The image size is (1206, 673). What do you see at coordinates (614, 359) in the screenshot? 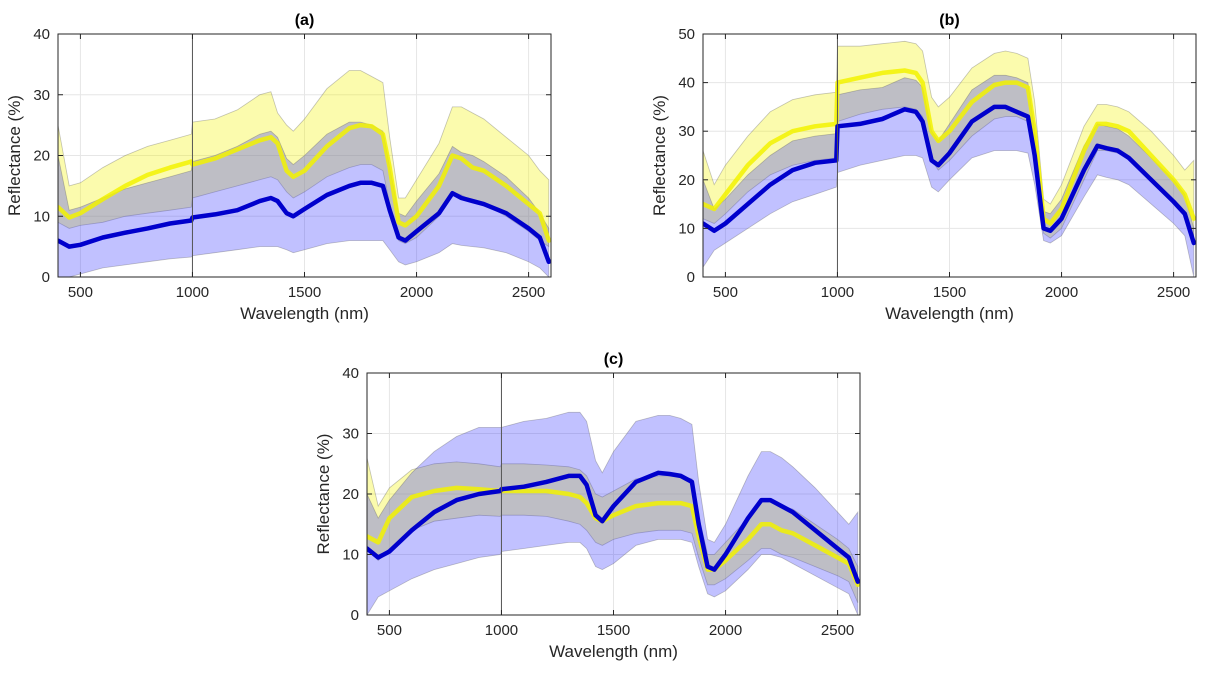
I see `panel-title: (c)` at bounding box center [614, 359].